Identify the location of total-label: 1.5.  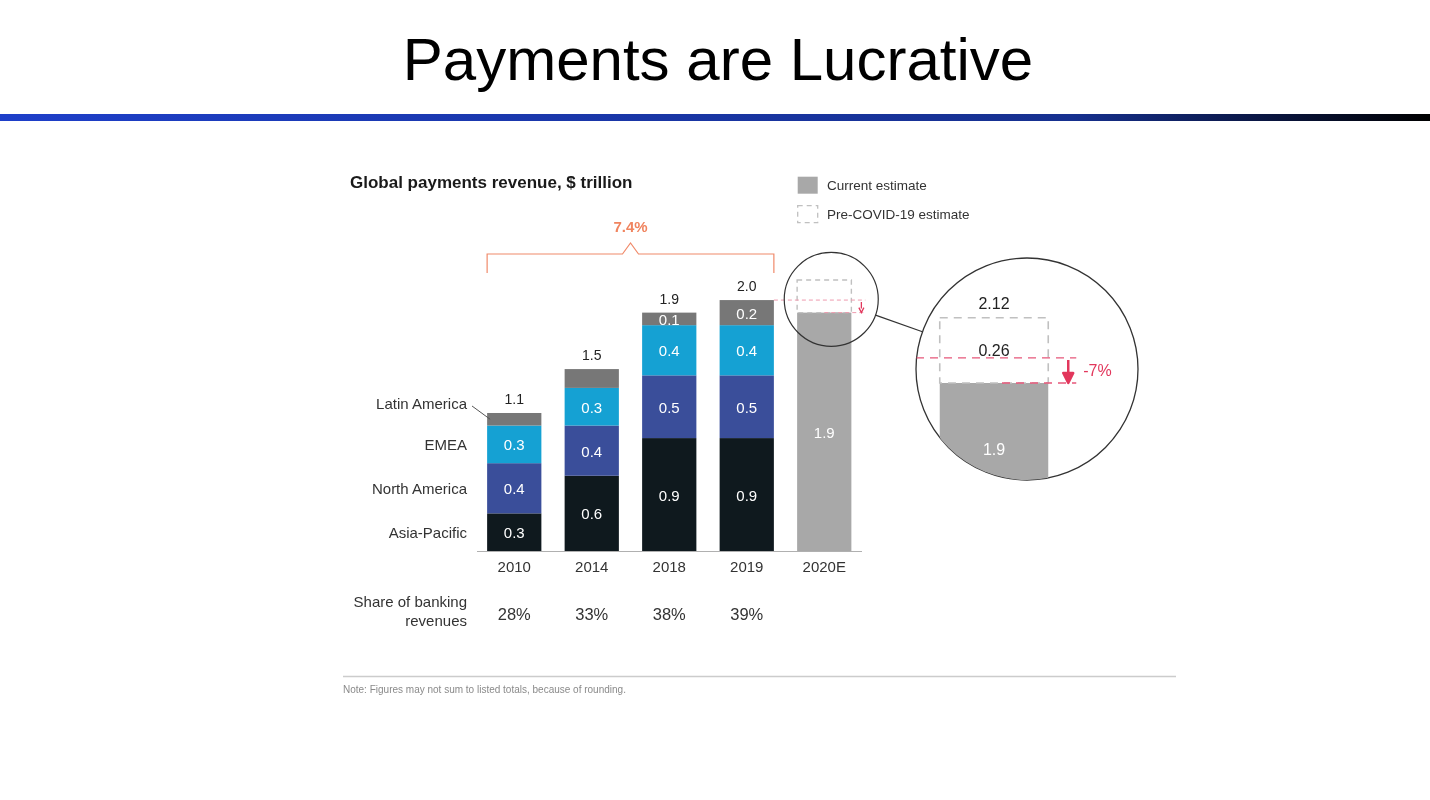
(592, 355).